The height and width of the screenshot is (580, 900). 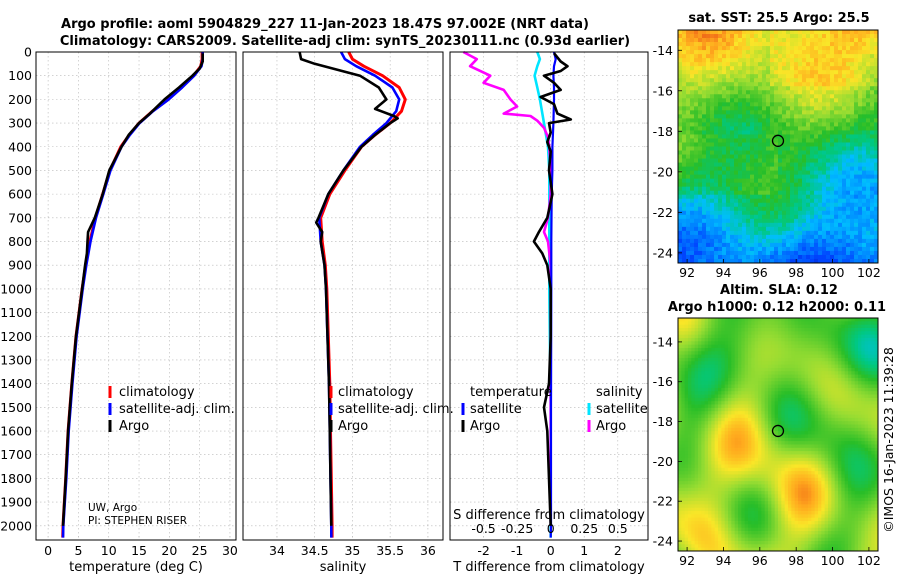 What do you see at coordinates (132, 295) in the screenshot?
I see `series-line-satellite` at bounding box center [132, 295].